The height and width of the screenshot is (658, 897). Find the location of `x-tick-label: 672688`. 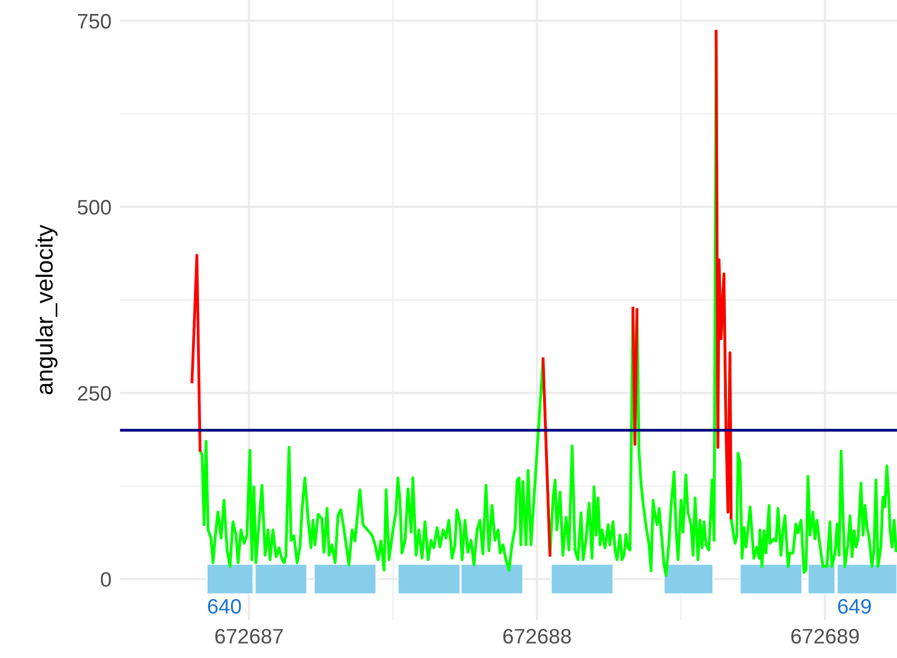

x-tick-label: 672688 is located at coordinates (537, 636).